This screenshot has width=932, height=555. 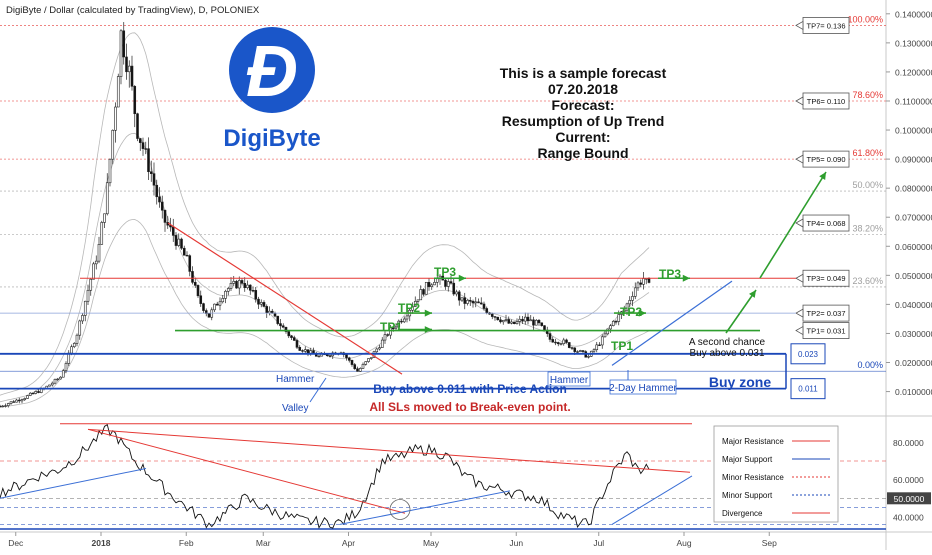 I want to click on digibyte-logo: Ð DigiByte, so click(x=272, y=89).